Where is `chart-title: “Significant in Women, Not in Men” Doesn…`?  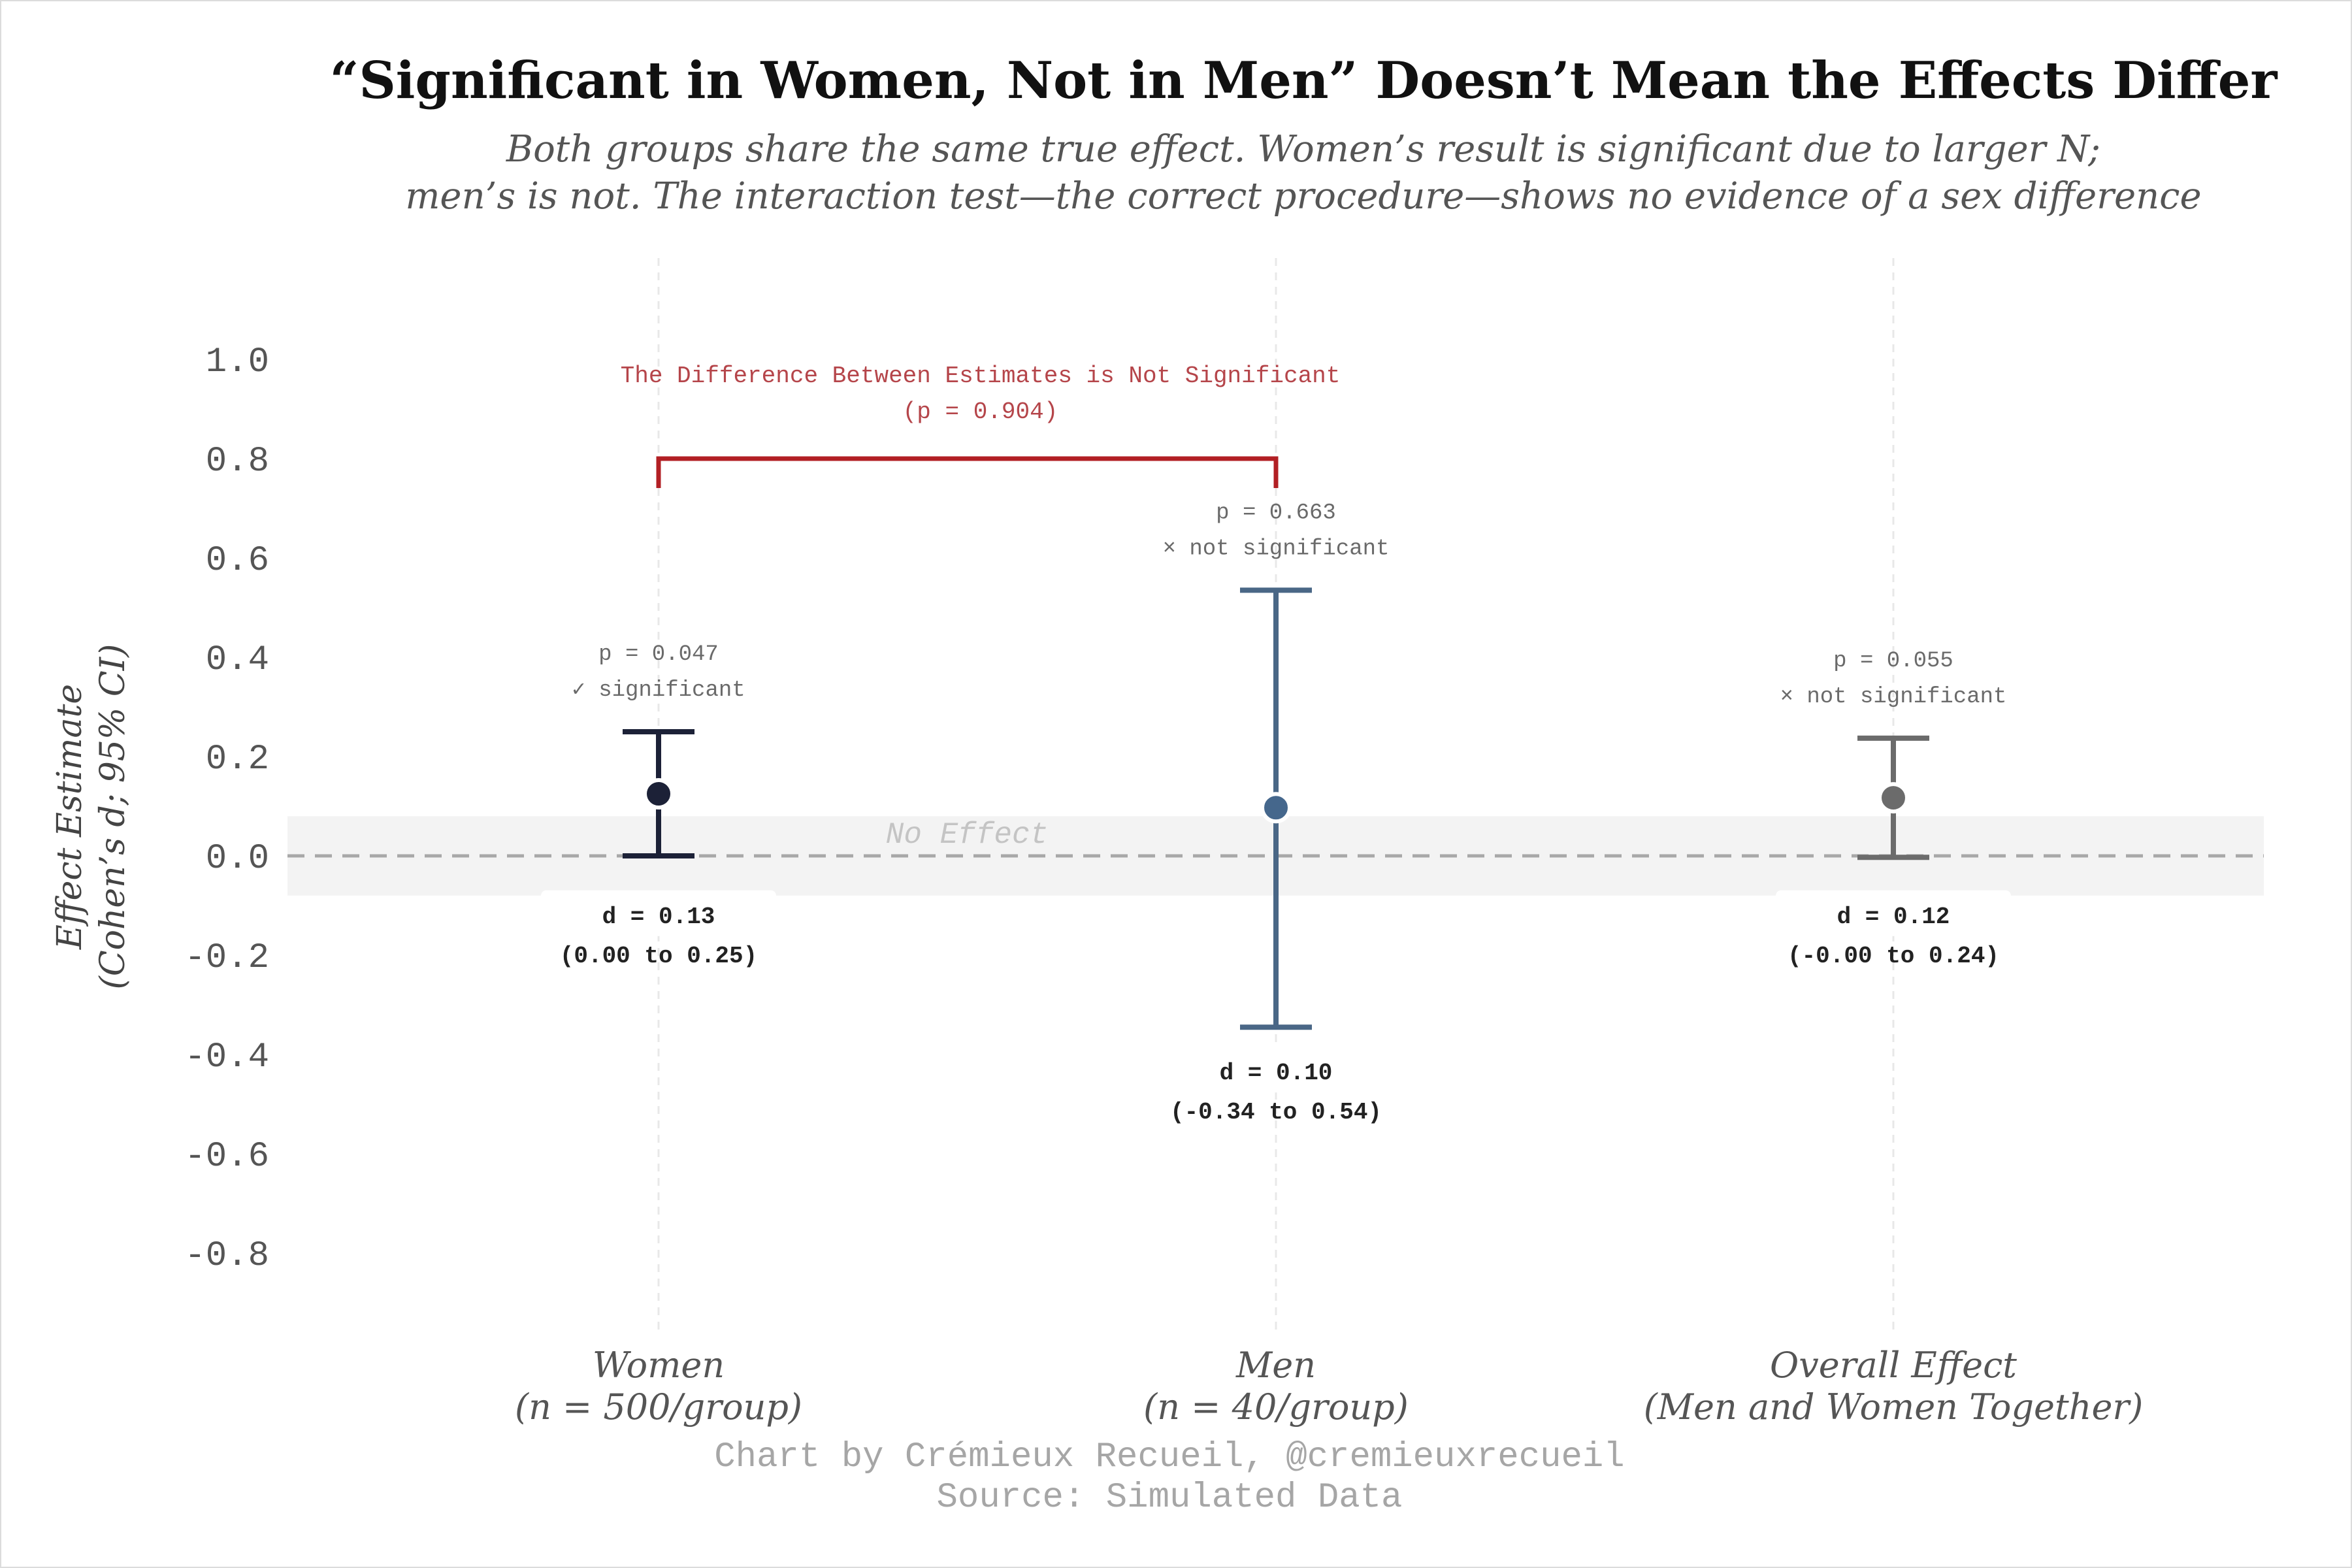 chart-title: “Significant in Women, Not in Men” Doesn… is located at coordinates (1303, 80).